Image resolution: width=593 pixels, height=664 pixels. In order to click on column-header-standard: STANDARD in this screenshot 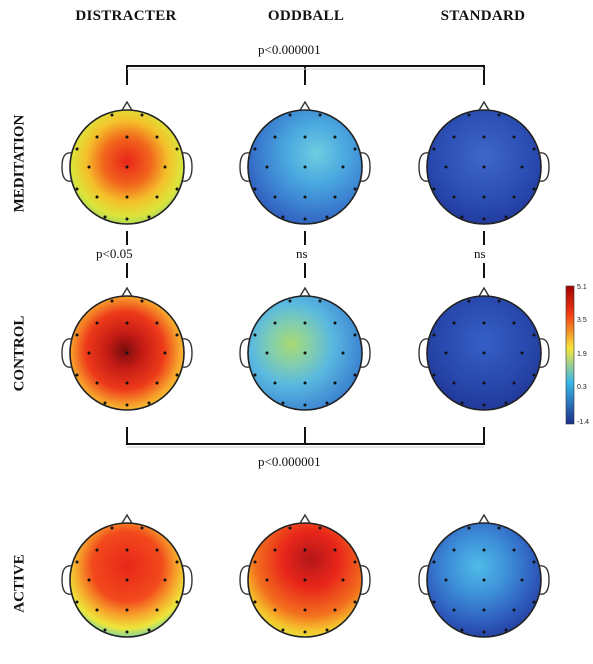, I will do `click(483, 16)`.